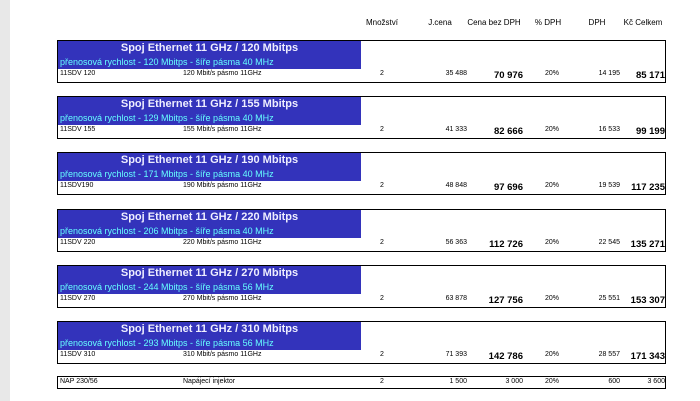  I want to click on cell: 35 488, so click(456, 73).